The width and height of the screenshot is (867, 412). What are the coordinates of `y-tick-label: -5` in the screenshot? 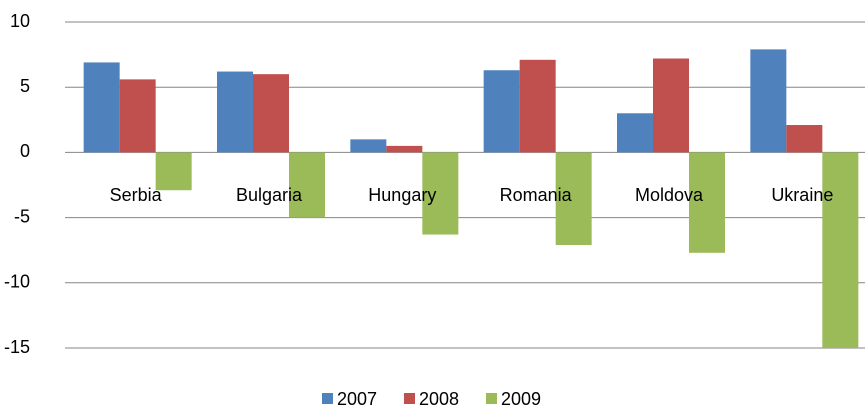 It's located at (22, 216).